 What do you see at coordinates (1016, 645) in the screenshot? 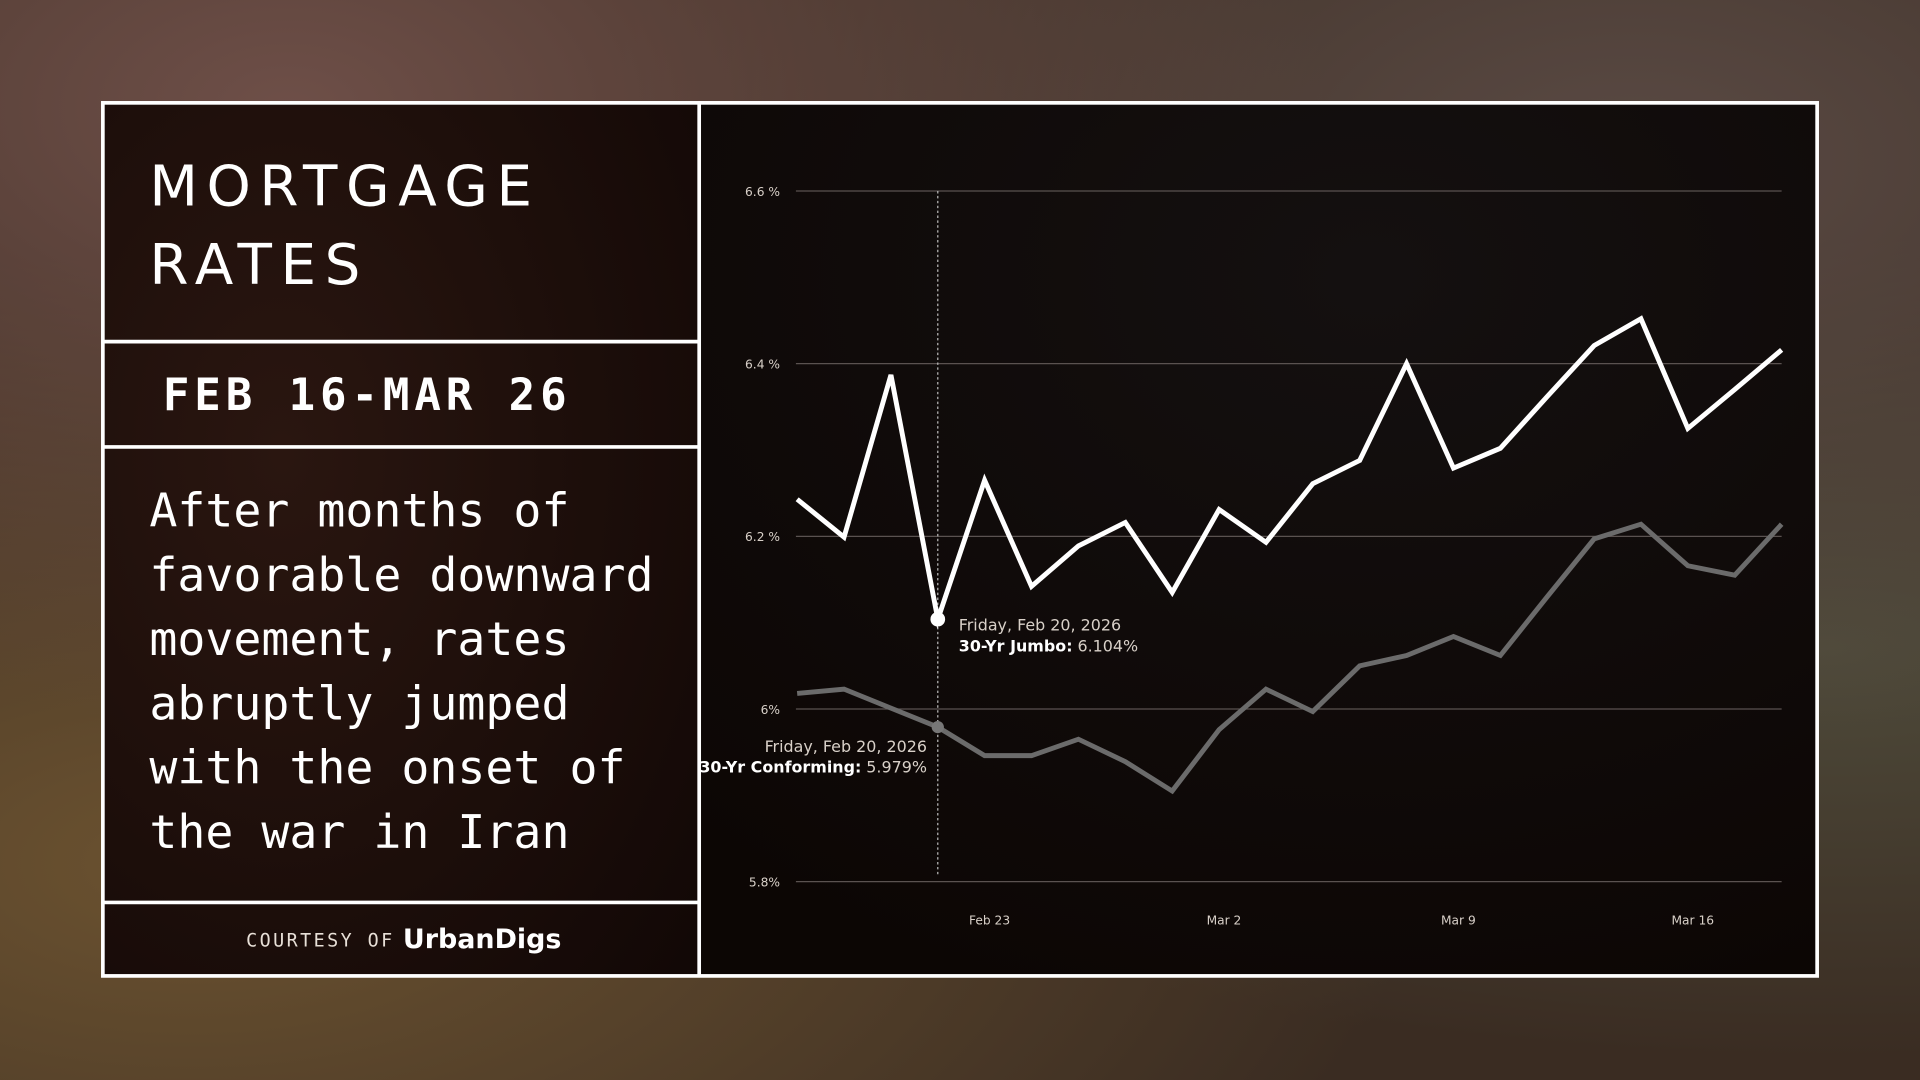
I see `annotation-label: 30-Yr Jumbo:` at bounding box center [1016, 645].